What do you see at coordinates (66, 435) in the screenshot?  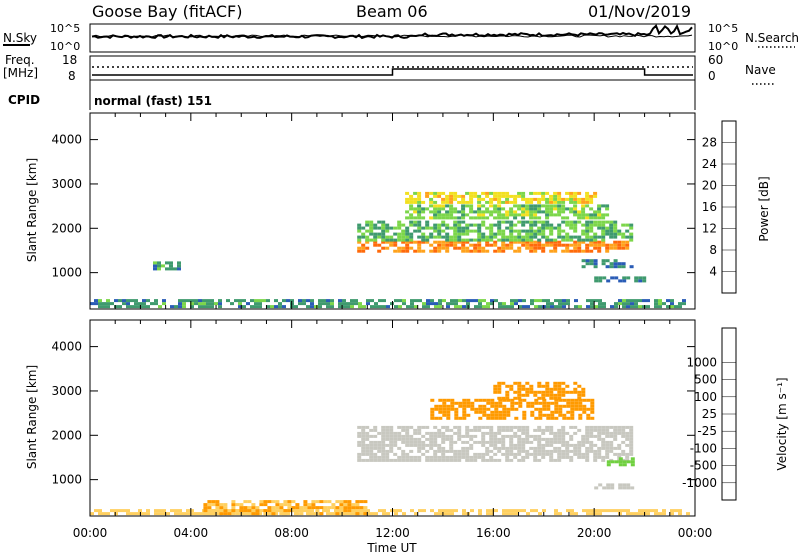 I see `y-tick-label: 2000` at bounding box center [66, 435].